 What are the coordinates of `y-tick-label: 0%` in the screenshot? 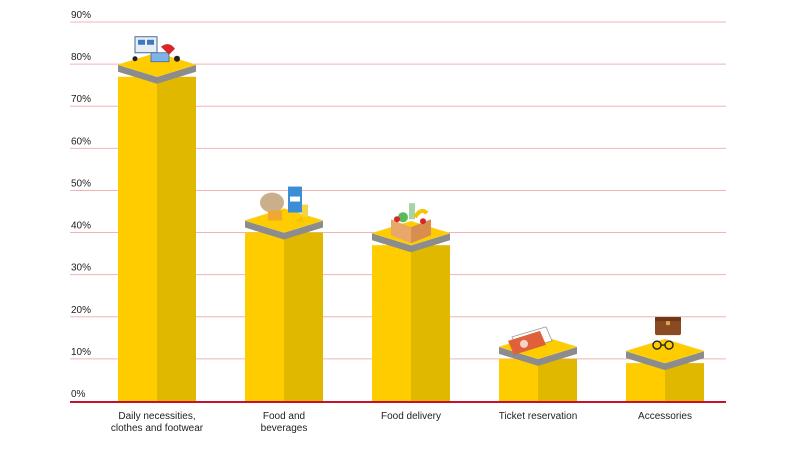 It's located at (78, 394).